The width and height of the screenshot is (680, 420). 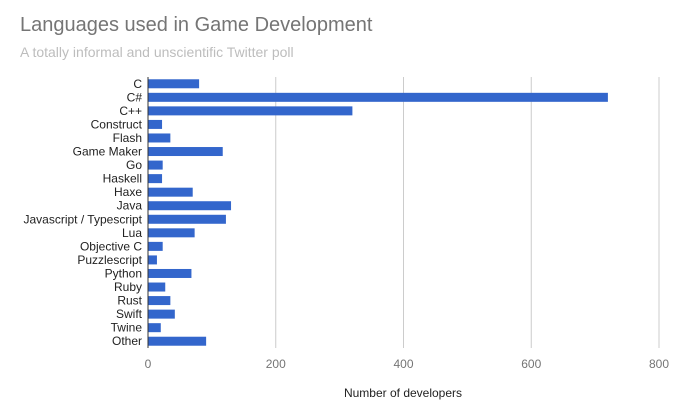 What do you see at coordinates (135, 97) in the screenshot?
I see `category-label: C#` at bounding box center [135, 97].